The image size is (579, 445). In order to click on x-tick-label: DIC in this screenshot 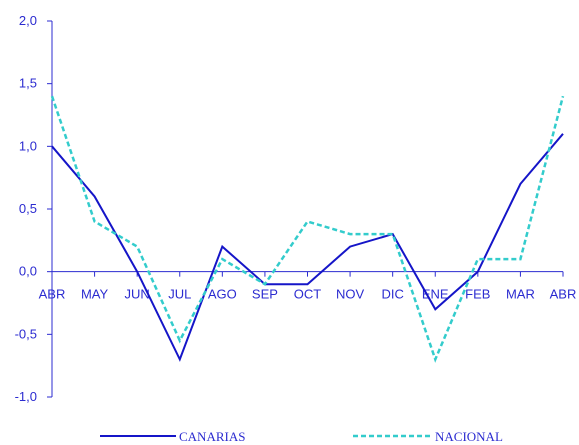, I will do `click(392, 294)`.